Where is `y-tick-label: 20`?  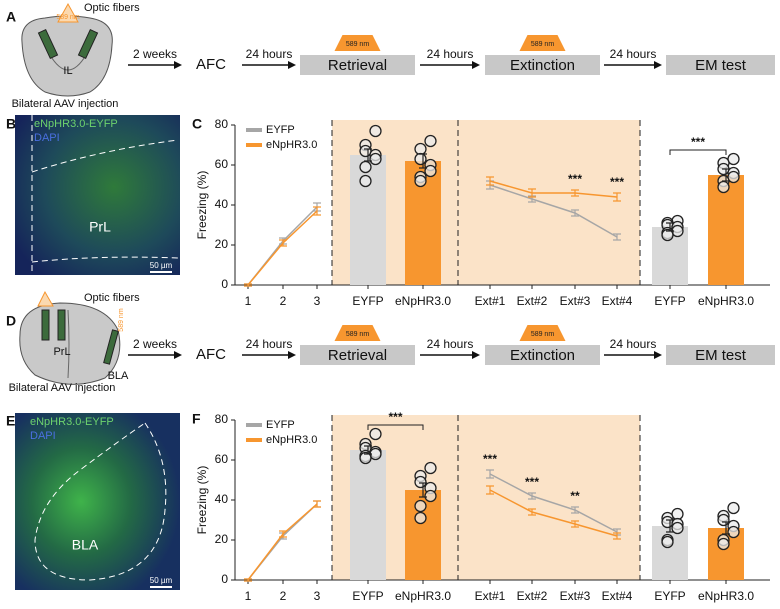
y-tick-label: 20 is located at coordinates (222, 539).